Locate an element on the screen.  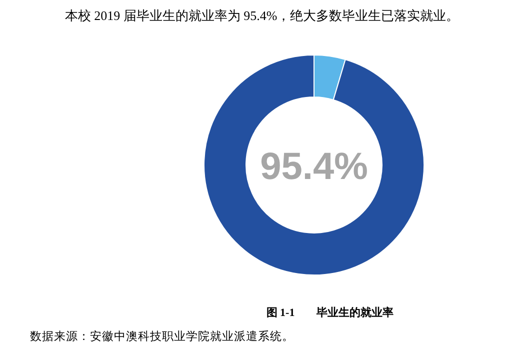
source-note: 数据来源：安徽中澳科技职业学院就业派遣系统。 is located at coordinates (162, 336).